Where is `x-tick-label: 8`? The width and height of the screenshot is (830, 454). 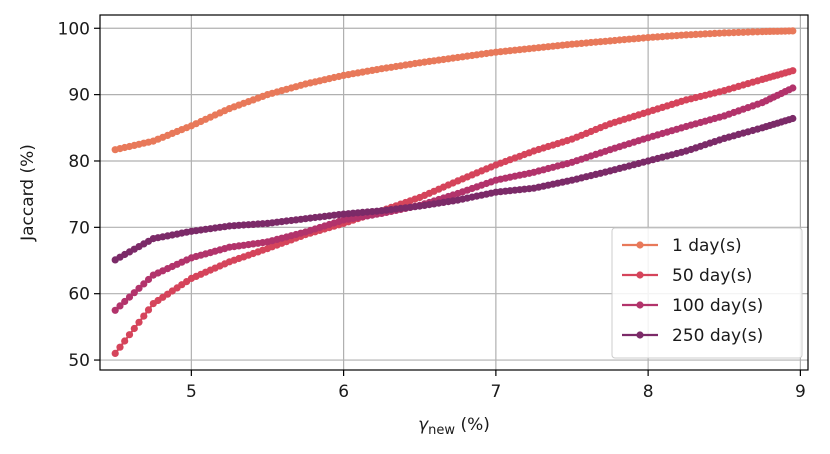 x-tick-label: 8 is located at coordinates (648, 392).